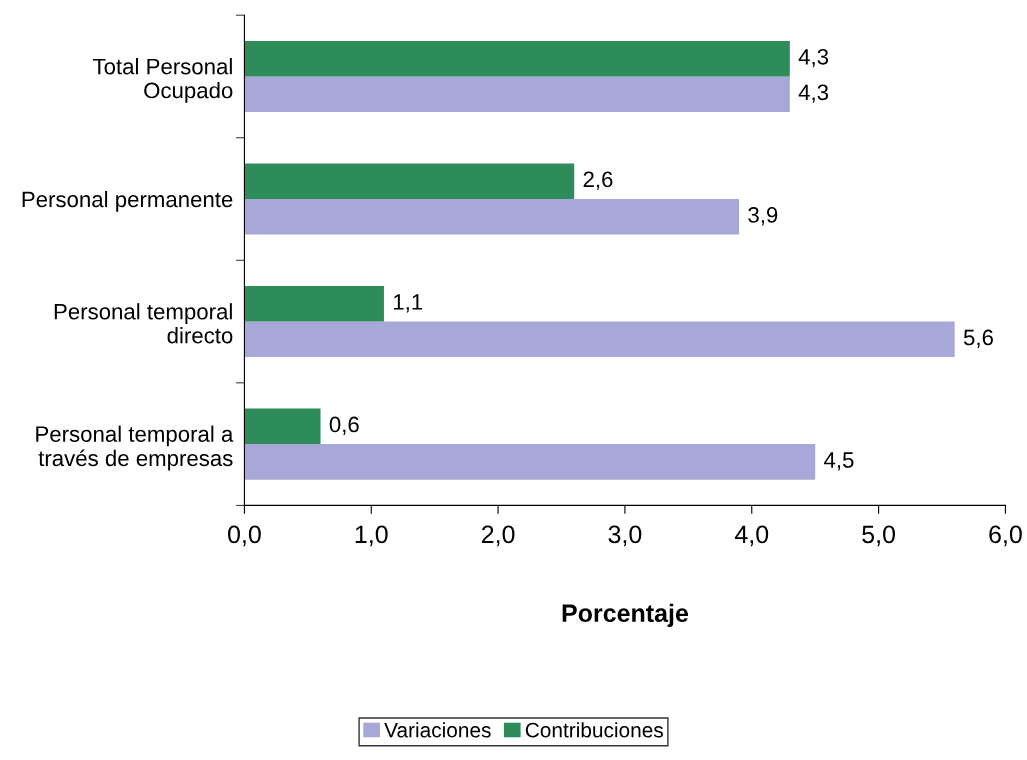 This screenshot has width=1027, height=760. I want to click on x-tick-label: 5,0, so click(878, 536).